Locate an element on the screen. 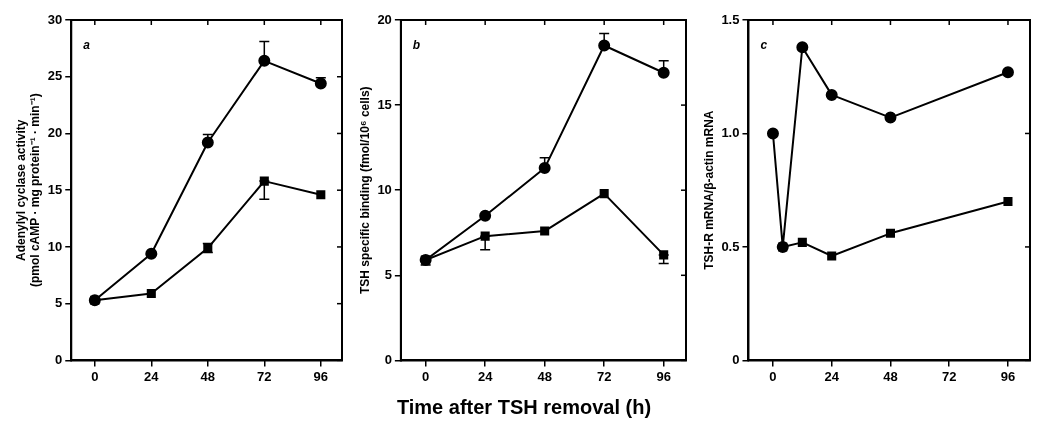 This screenshot has width=1048, height=440. y-tick-label: 0.5 is located at coordinates (730, 246).